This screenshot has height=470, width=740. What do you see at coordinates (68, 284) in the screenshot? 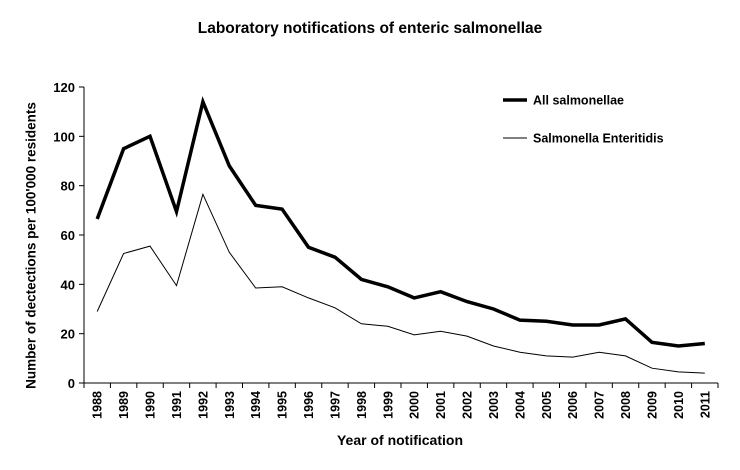
I see `y-tick-label: 40` at bounding box center [68, 284].